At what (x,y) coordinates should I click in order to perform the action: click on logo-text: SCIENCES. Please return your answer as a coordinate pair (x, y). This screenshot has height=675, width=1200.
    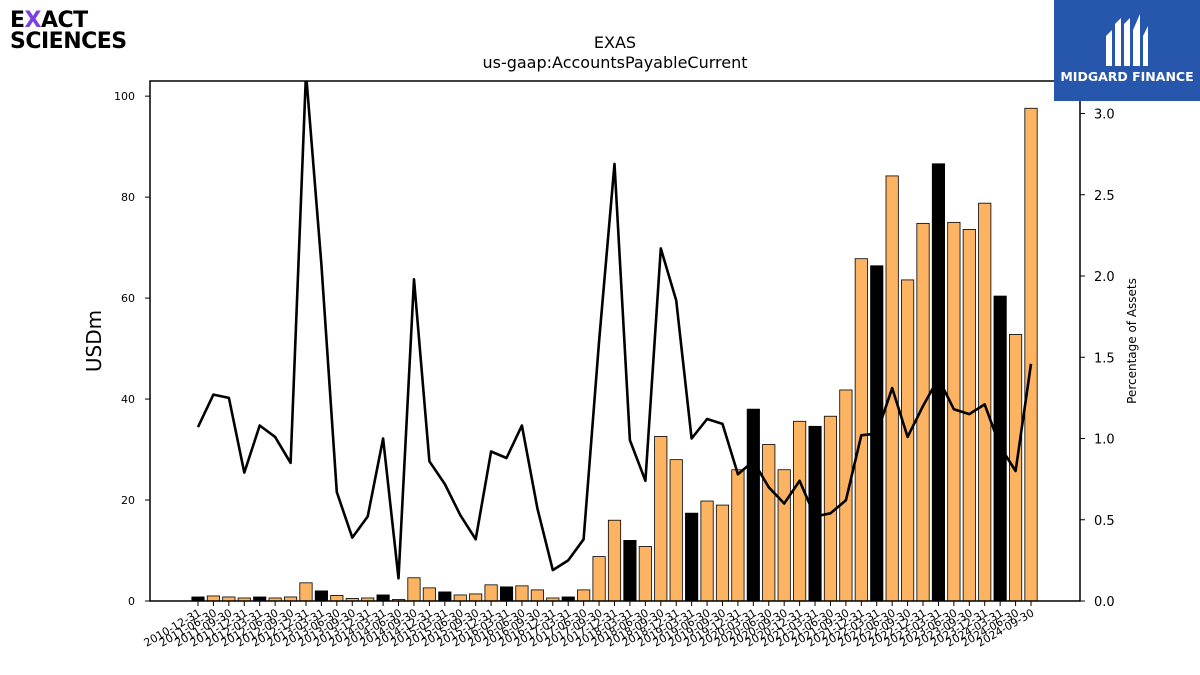
    Looking at the image, I should click on (68, 41).